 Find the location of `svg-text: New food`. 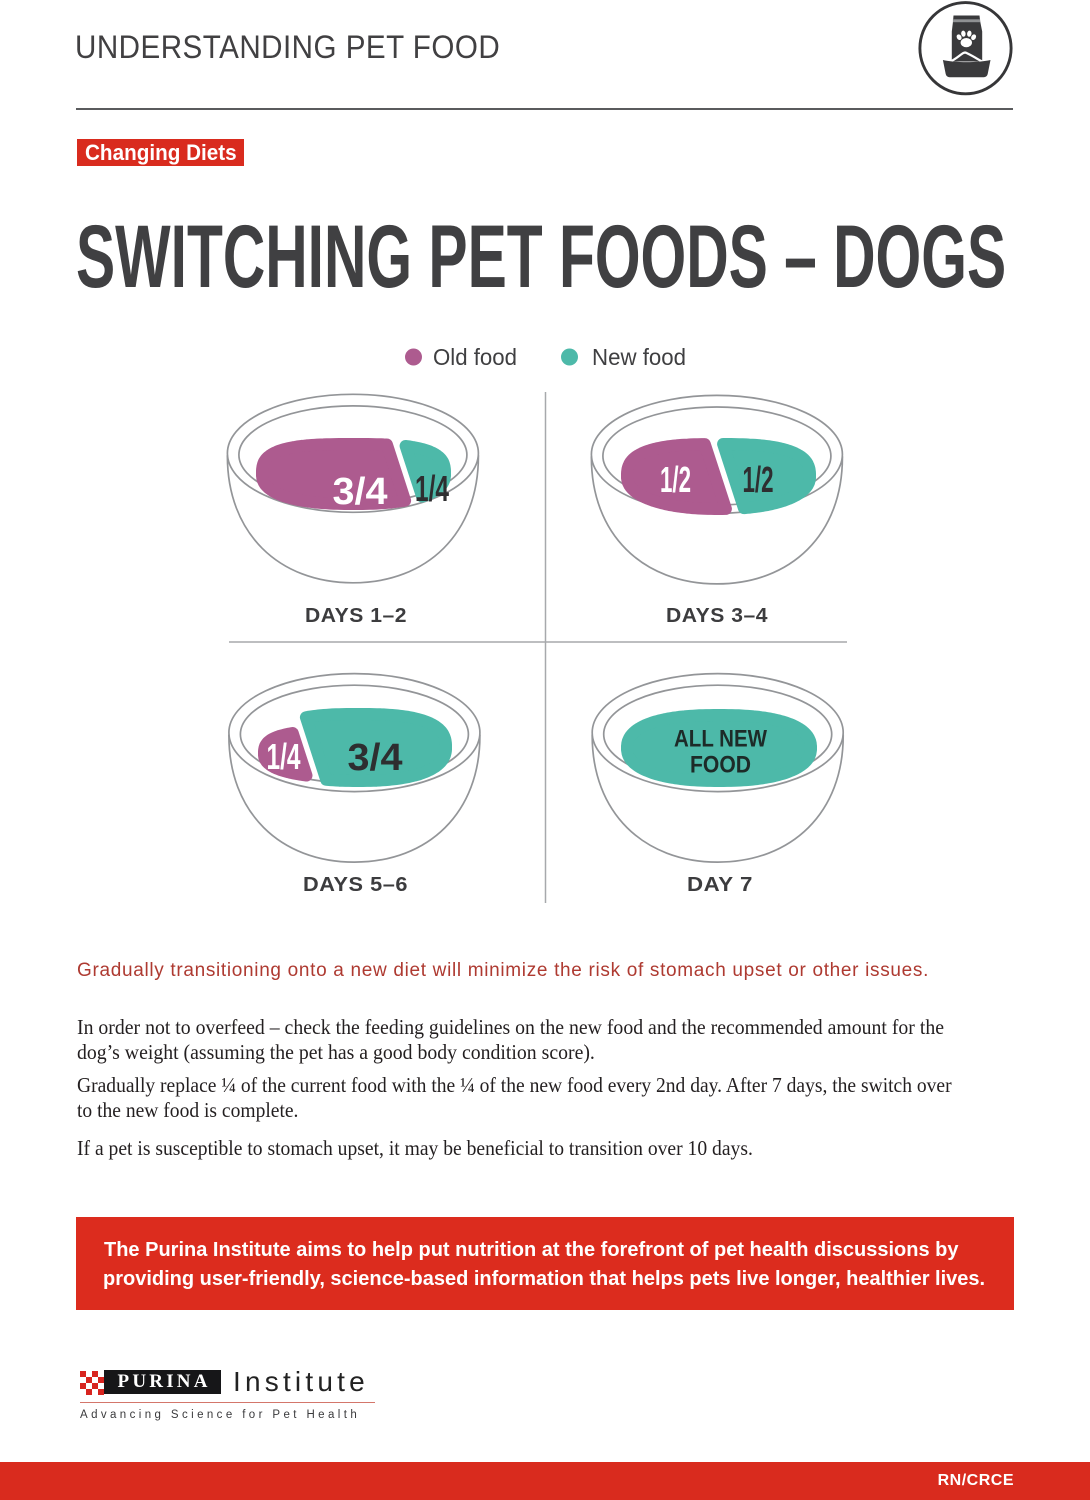

svg-text: New food is located at coordinates (639, 357).